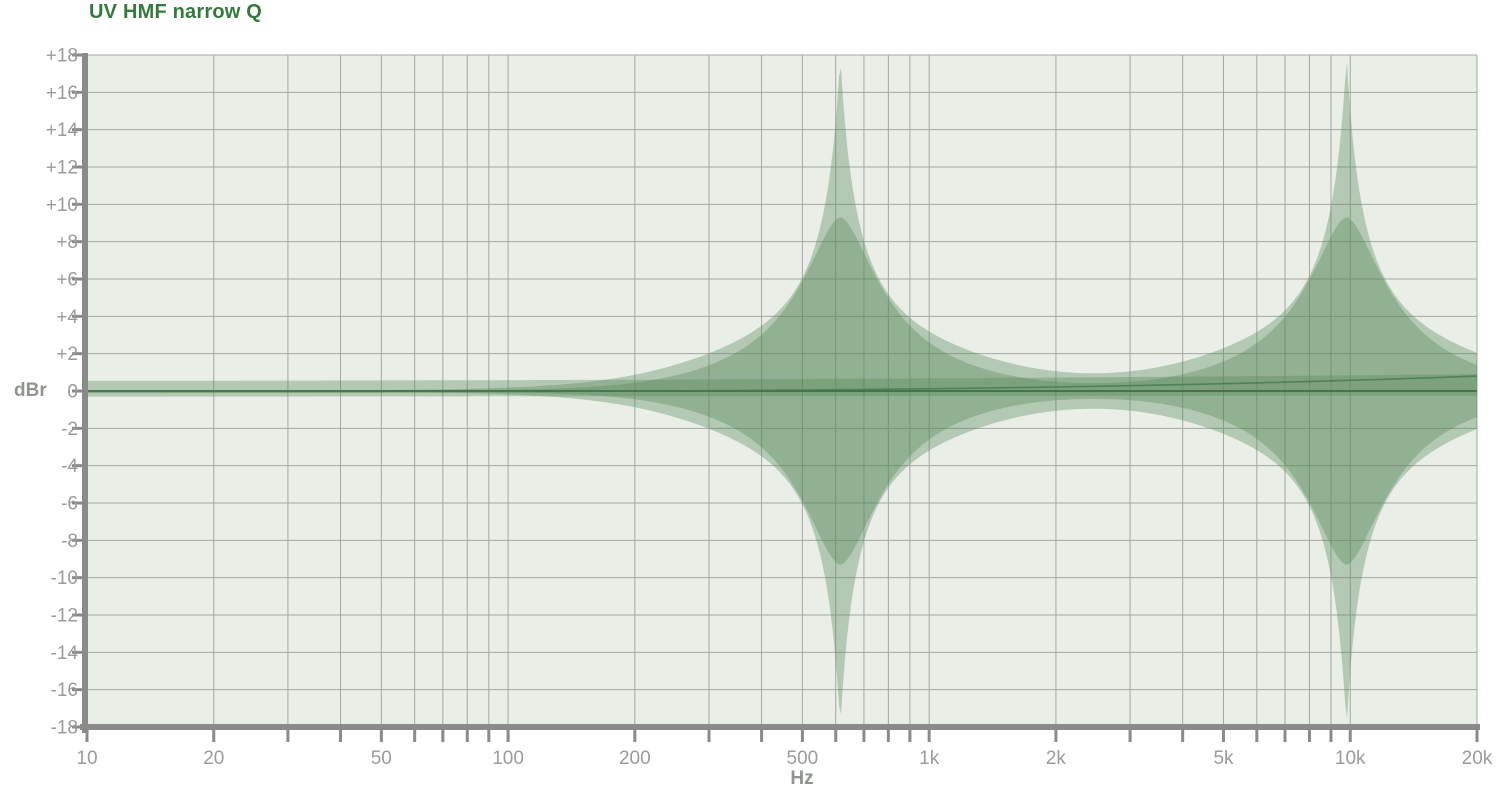 The height and width of the screenshot is (808, 1498). I want to click on svg-text: 0, so click(72, 392).